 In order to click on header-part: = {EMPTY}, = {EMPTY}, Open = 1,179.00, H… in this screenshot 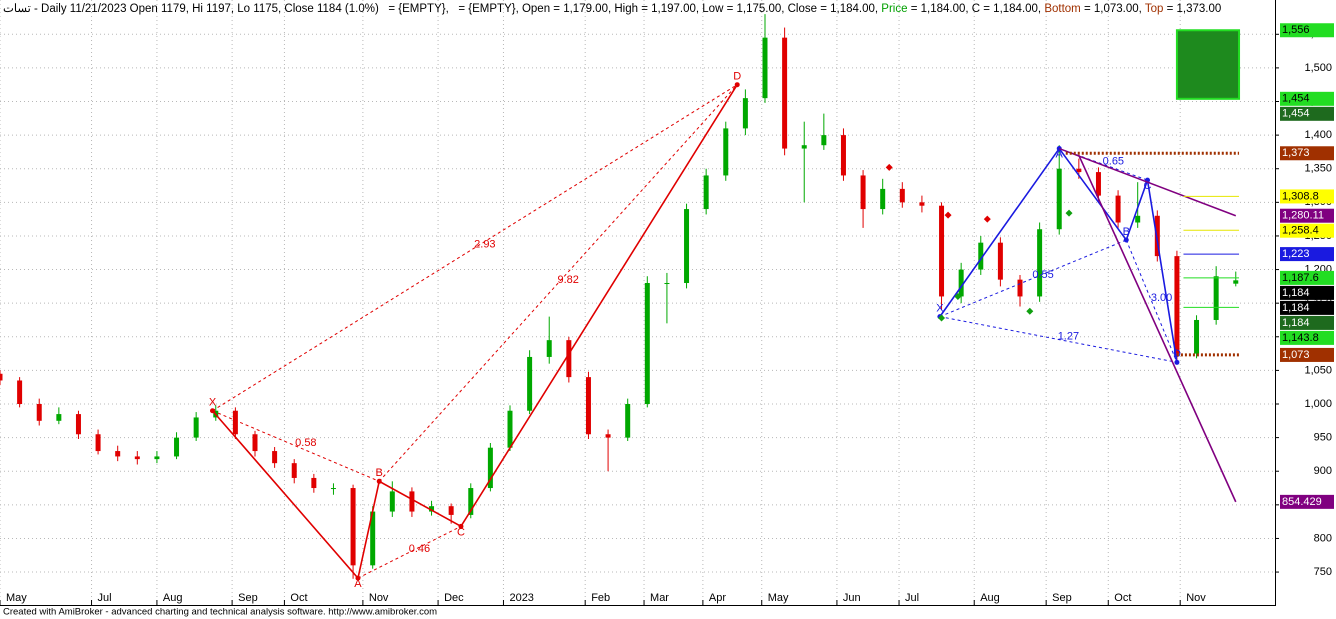, I will do `click(630, 9)`.